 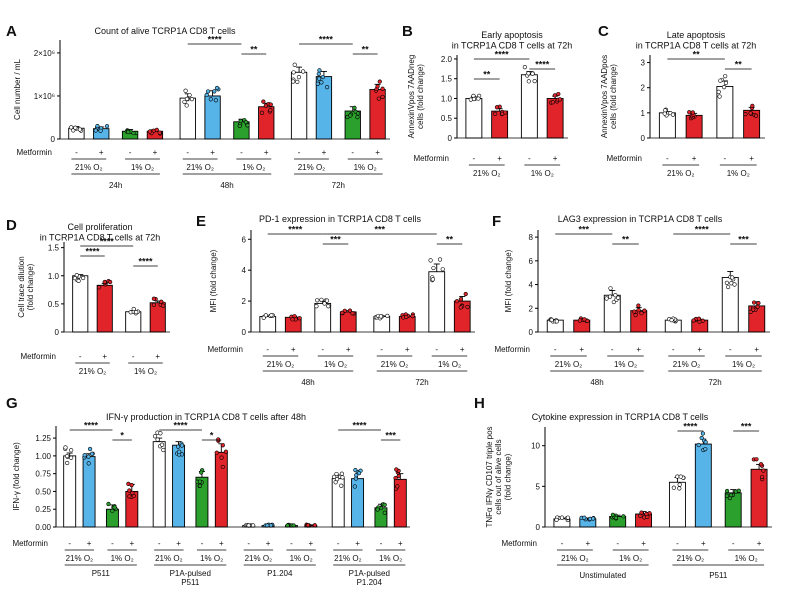 I want to click on panel-letter: C, so click(x=603, y=31).